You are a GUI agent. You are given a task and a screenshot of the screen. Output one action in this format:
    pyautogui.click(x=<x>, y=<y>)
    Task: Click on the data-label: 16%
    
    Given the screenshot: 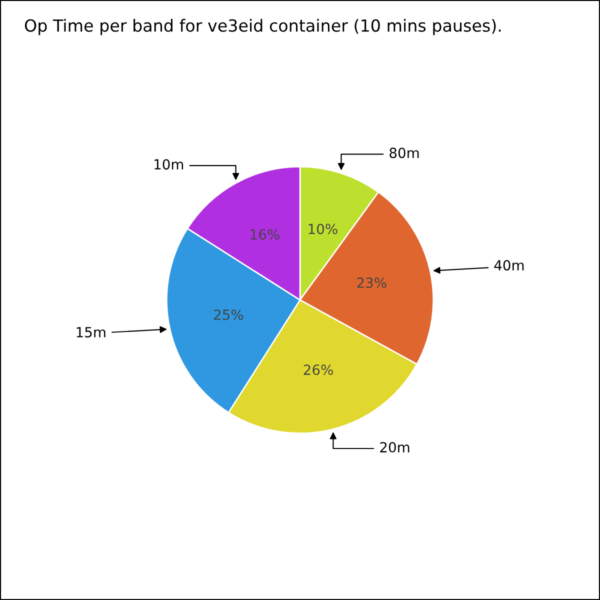 What is the action you would take?
    pyautogui.click(x=265, y=234)
    